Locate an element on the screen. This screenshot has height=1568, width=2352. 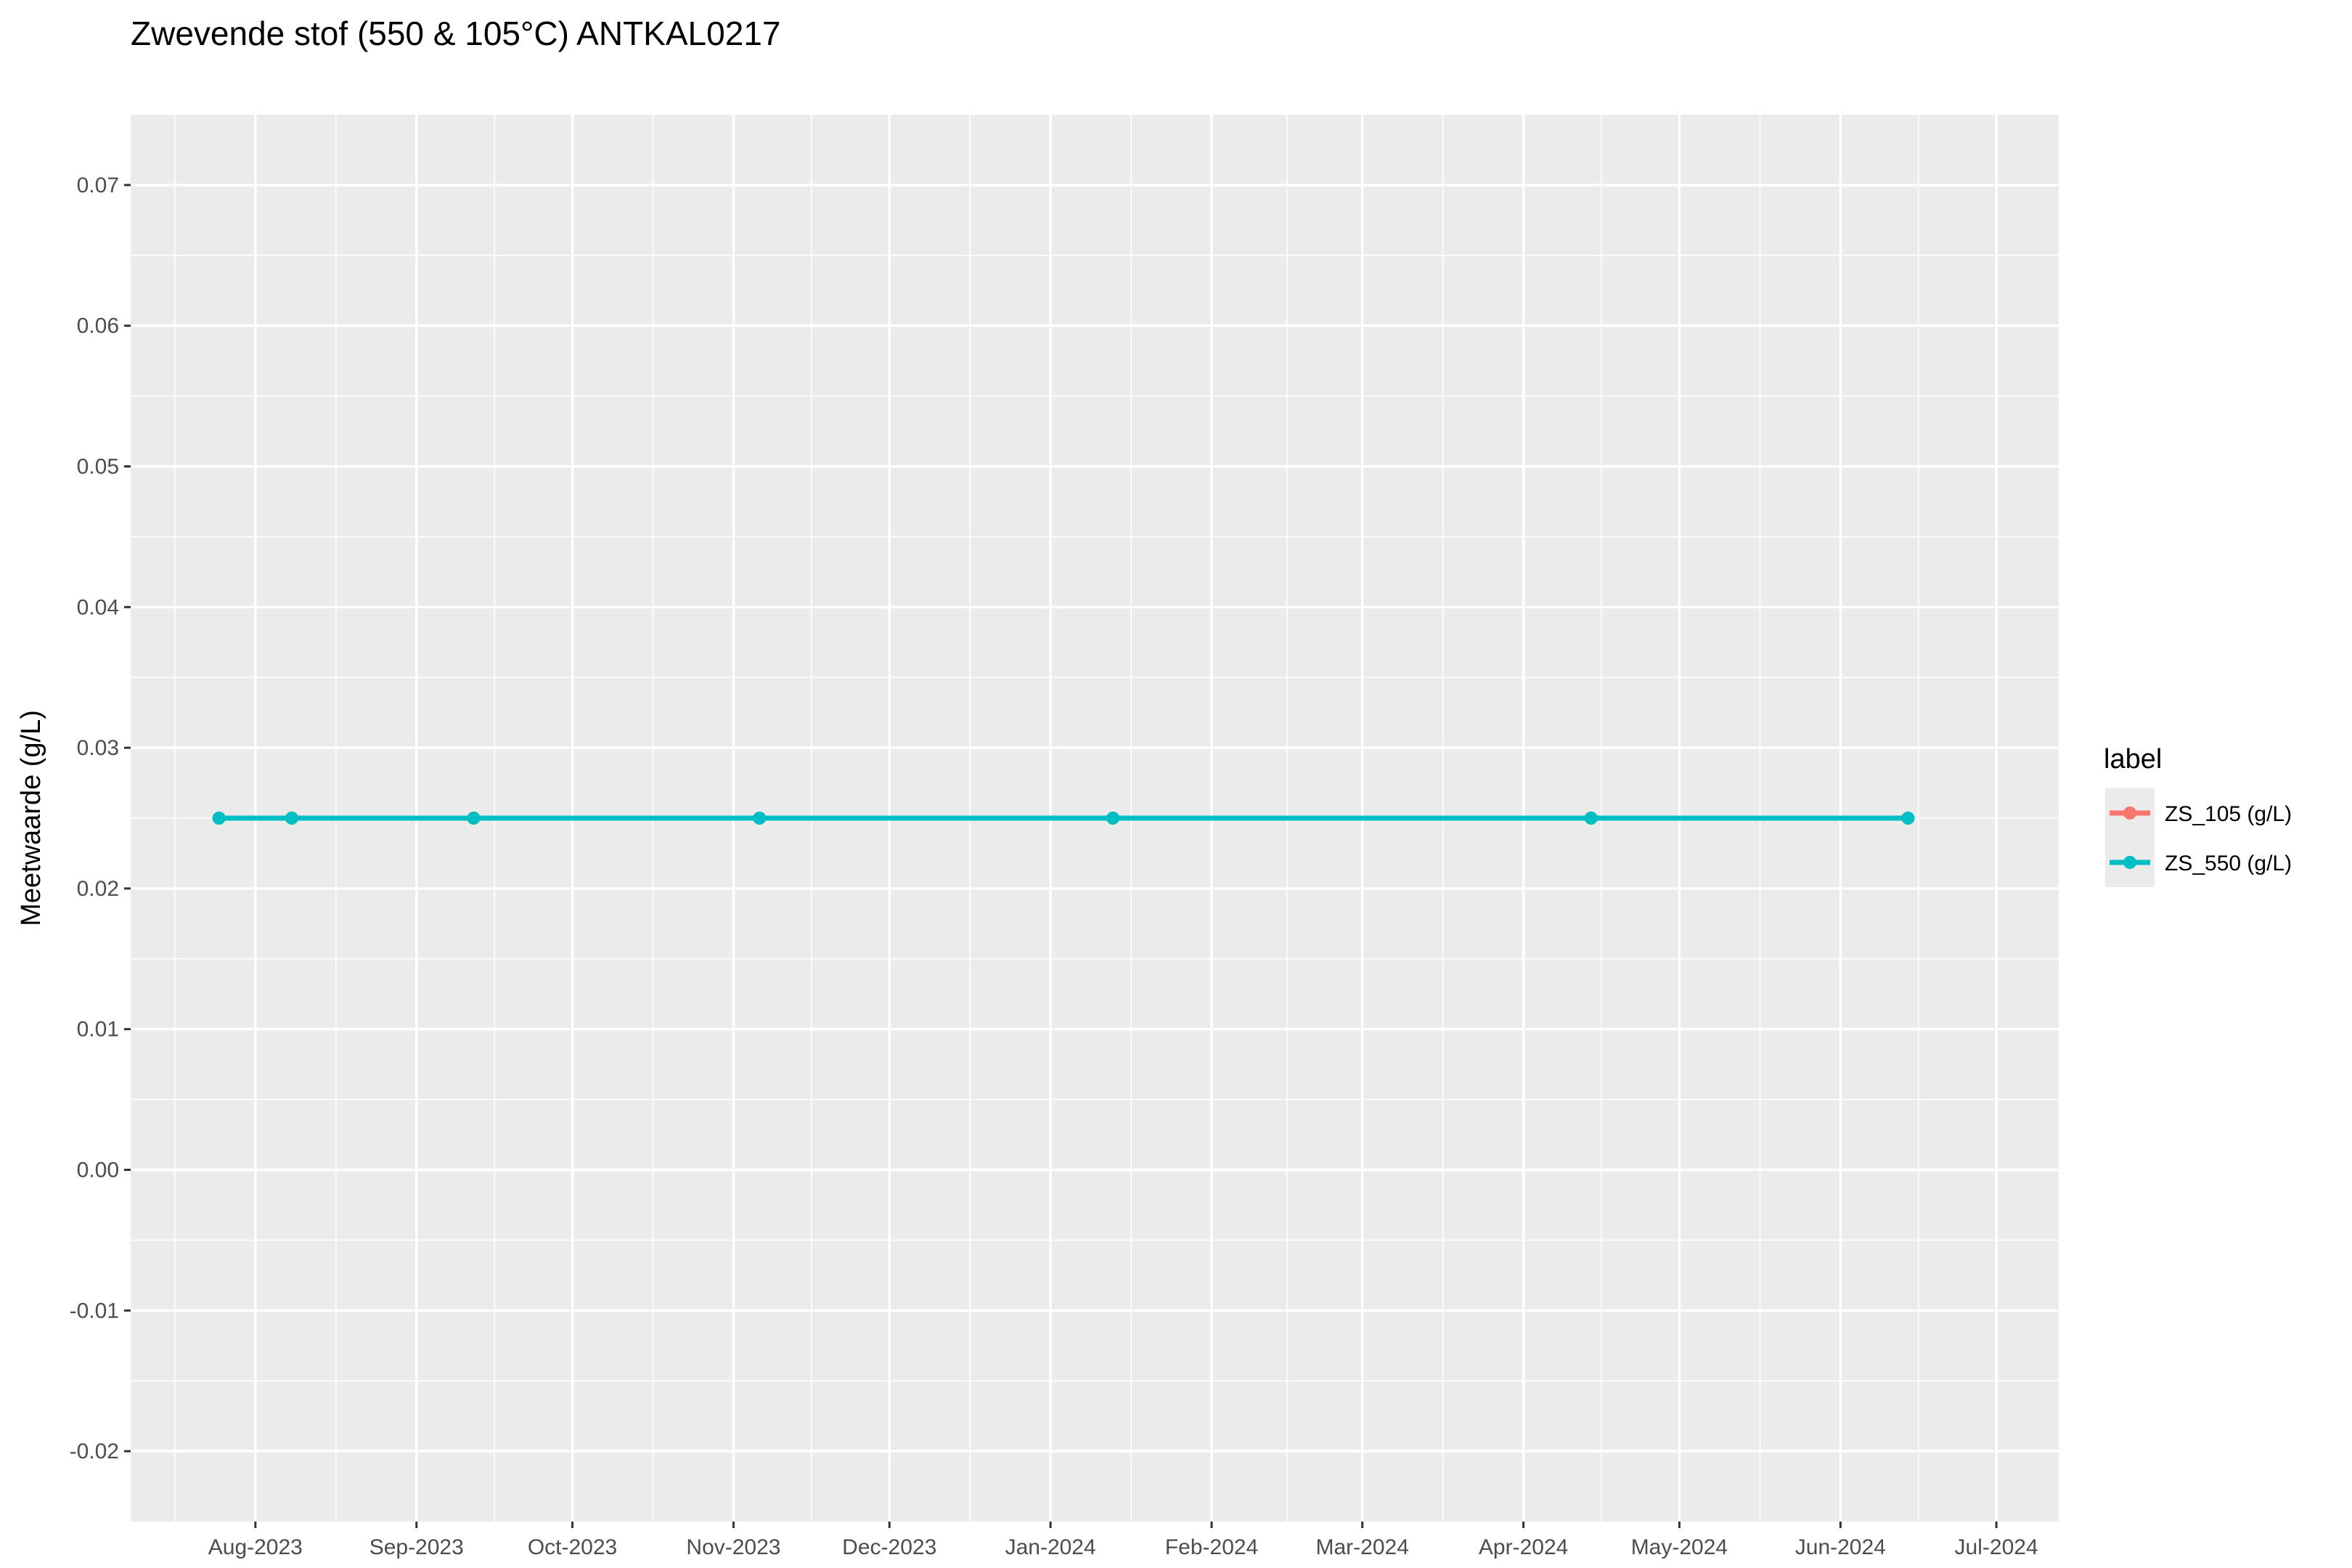
x-tick-label: Jun-2024 is located at coordinates (1841, 1547).